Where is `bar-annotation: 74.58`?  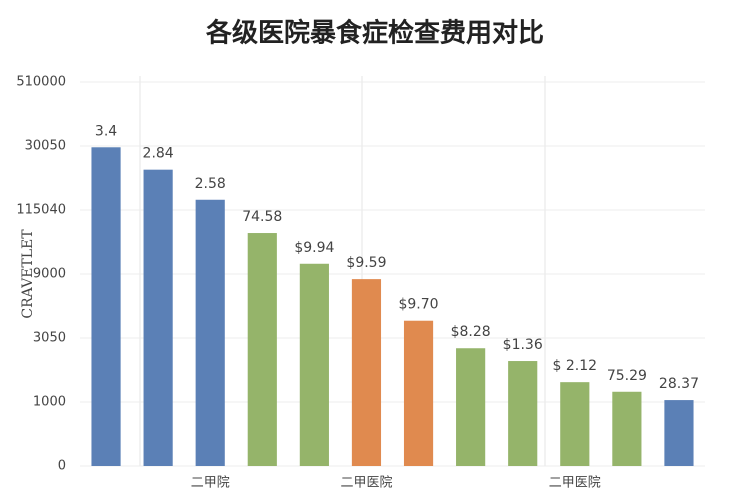
bar-annotation: 74.58 is located at coordinates (262, 217).